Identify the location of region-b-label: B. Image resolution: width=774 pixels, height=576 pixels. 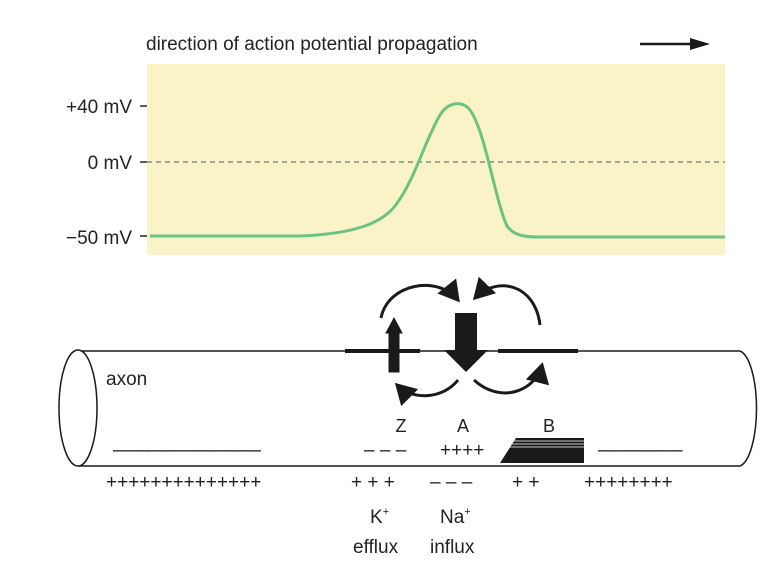
(549, 426).